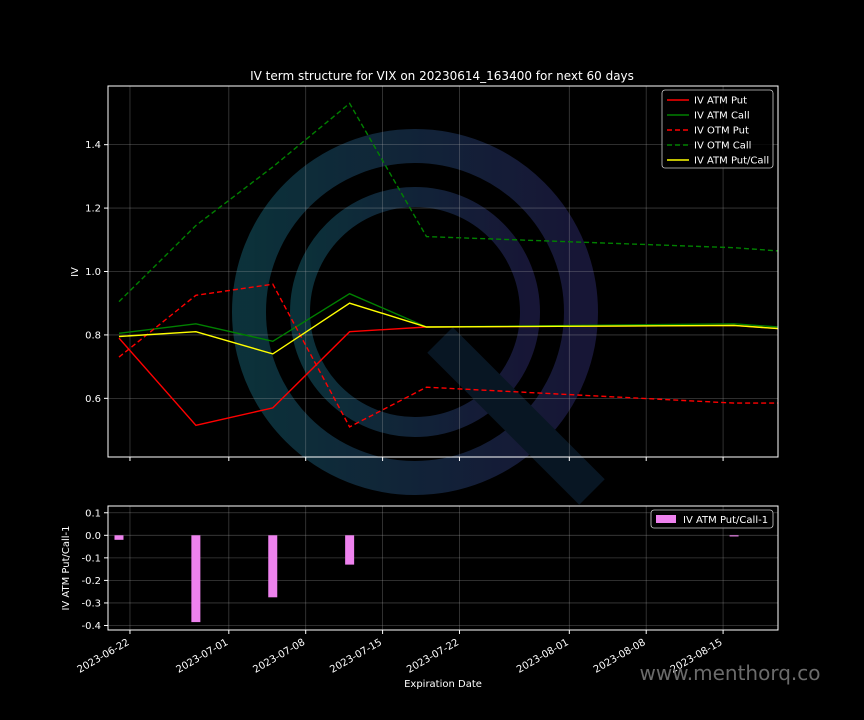  Describe the element at coordinates (93, 536) in the screenshot. I see `bottom-ytick-label: 0.0` at that location.